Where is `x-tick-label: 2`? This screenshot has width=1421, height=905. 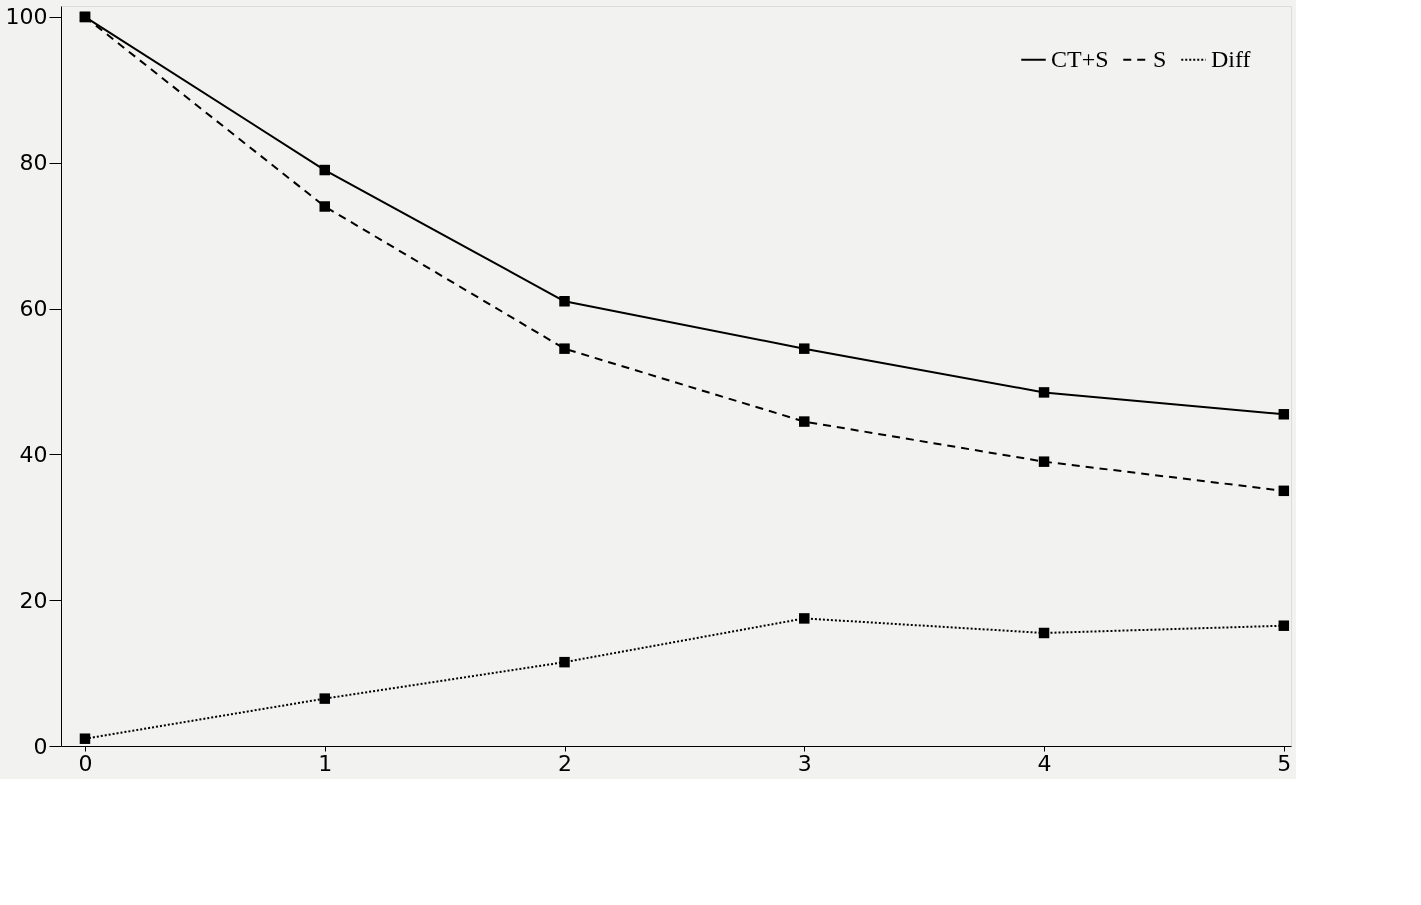
x-tick-label: 2 is located at coordinates (565, 763).